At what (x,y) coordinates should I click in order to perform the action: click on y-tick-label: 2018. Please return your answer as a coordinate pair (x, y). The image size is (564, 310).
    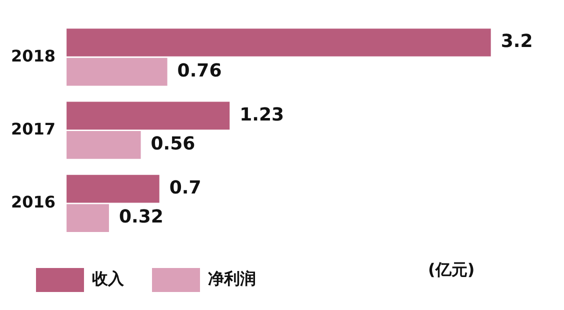
    Looking at the image, I should click on (33, 56).